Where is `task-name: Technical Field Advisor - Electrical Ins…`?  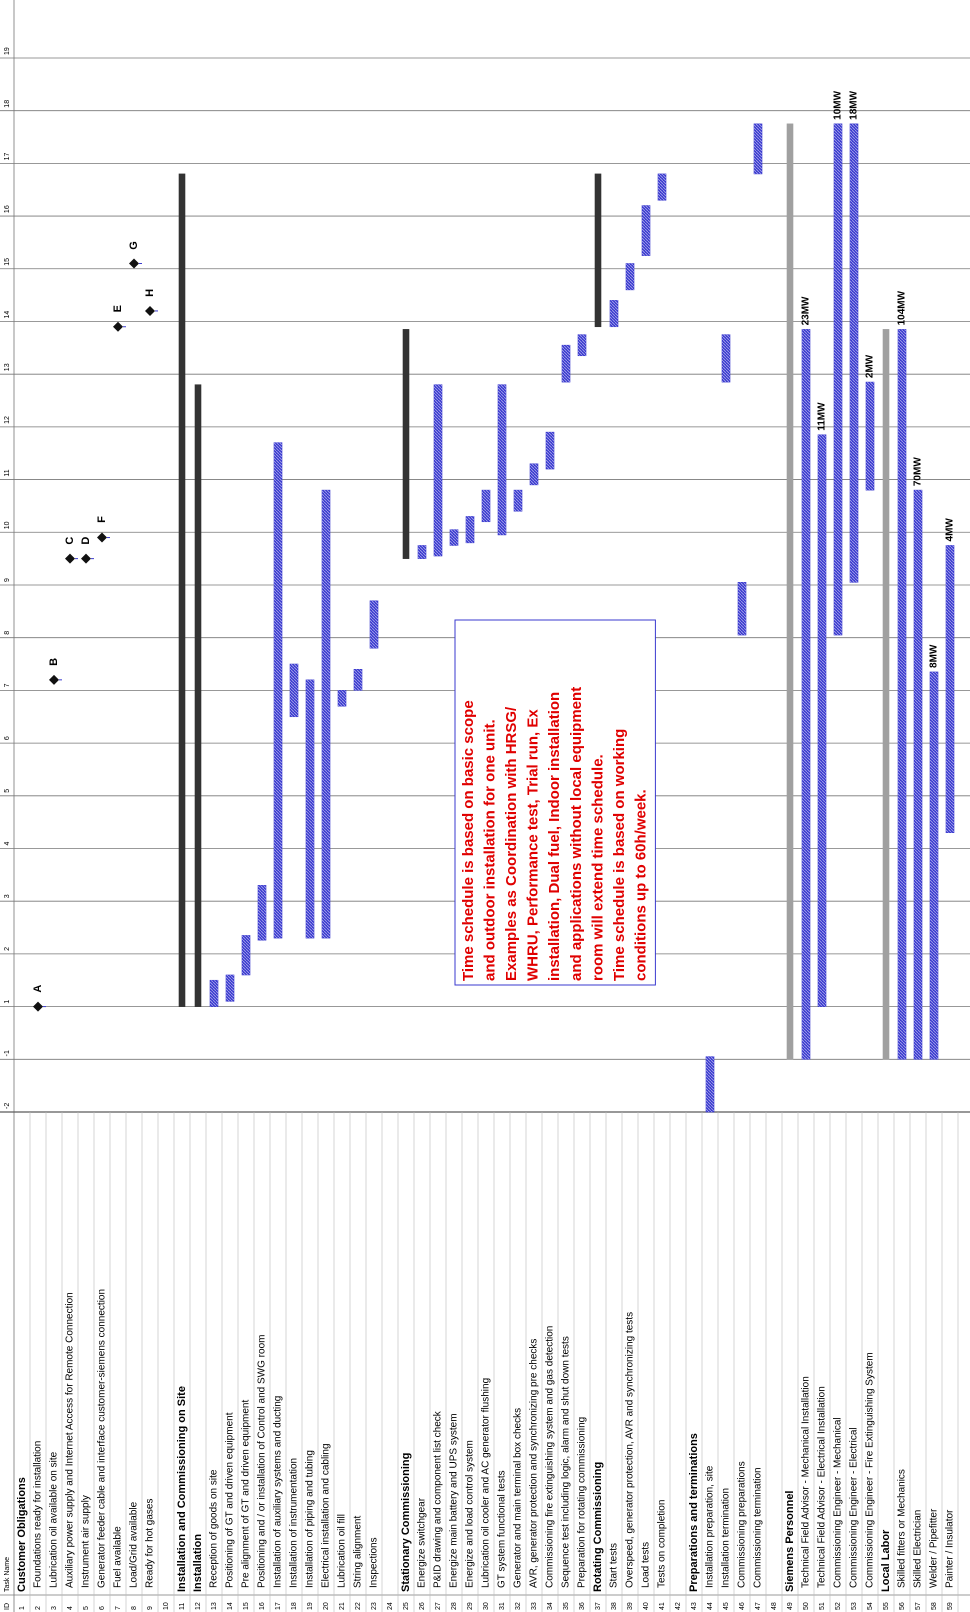
task-name: Technical Field Advisor - Electrical Ins… is located at coordinates (822, 1487).